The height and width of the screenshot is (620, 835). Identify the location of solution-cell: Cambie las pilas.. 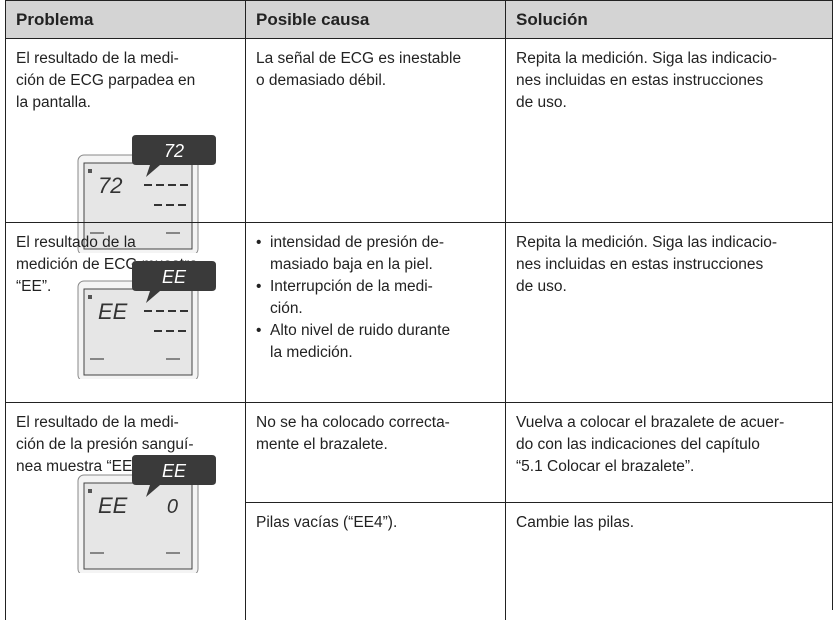
(669, 561).